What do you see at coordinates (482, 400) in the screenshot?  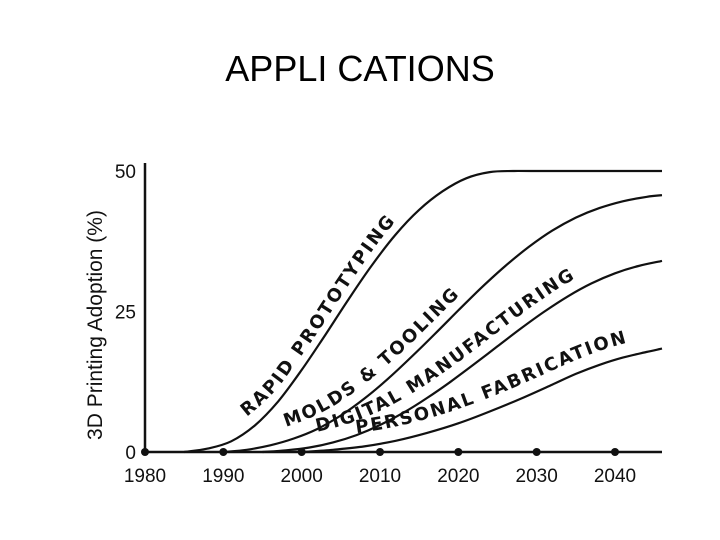 I see `series-line-personal-fabrication` at bounding box center [482, 400].